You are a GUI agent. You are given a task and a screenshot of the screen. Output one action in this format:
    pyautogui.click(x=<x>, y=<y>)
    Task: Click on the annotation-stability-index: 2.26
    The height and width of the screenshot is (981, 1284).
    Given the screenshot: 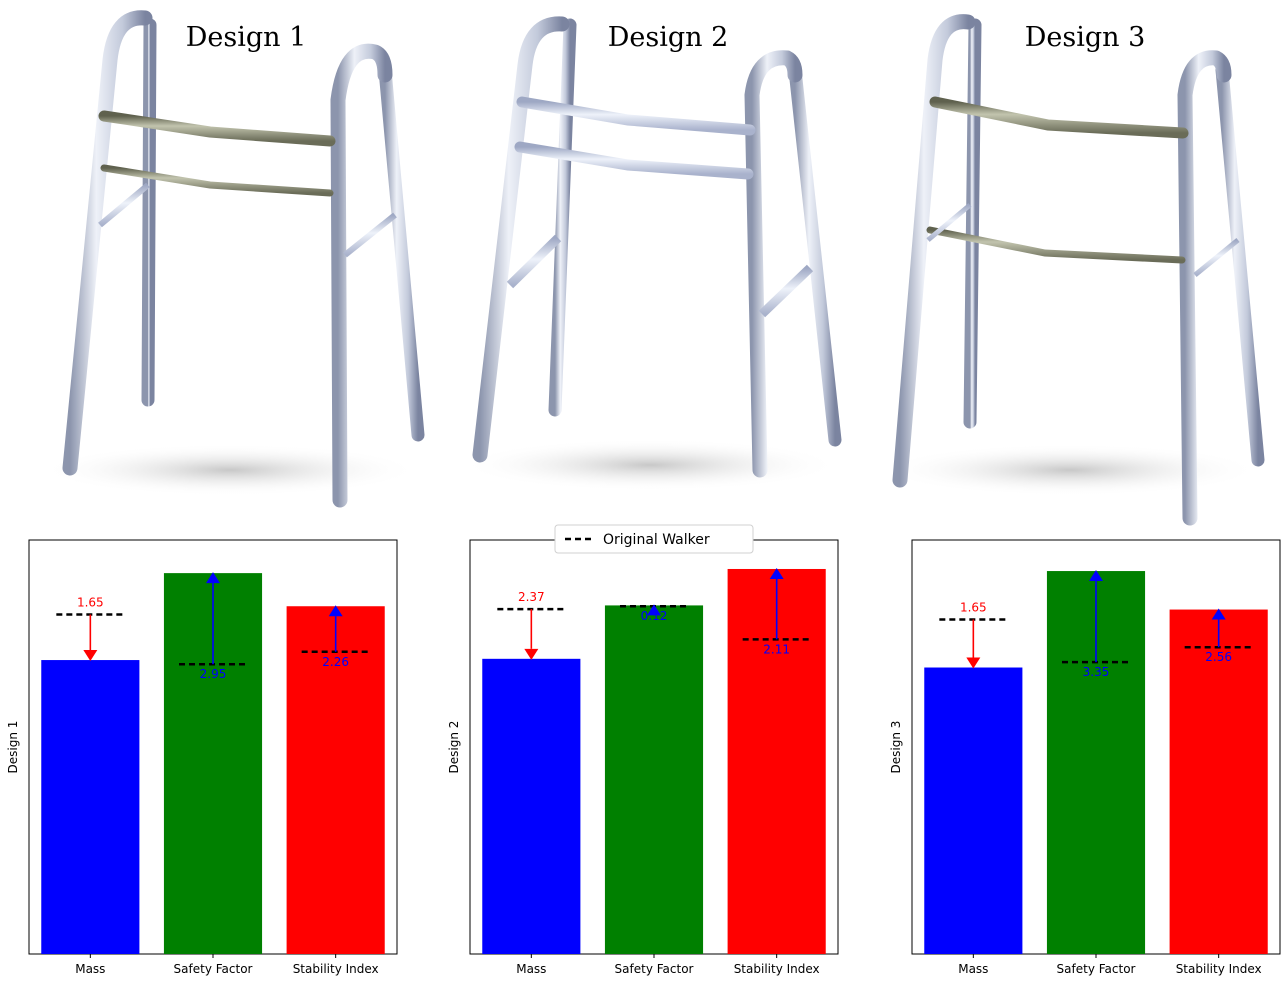 What is the action you would take?
    pyautogui.click(x=335, y=662)
    